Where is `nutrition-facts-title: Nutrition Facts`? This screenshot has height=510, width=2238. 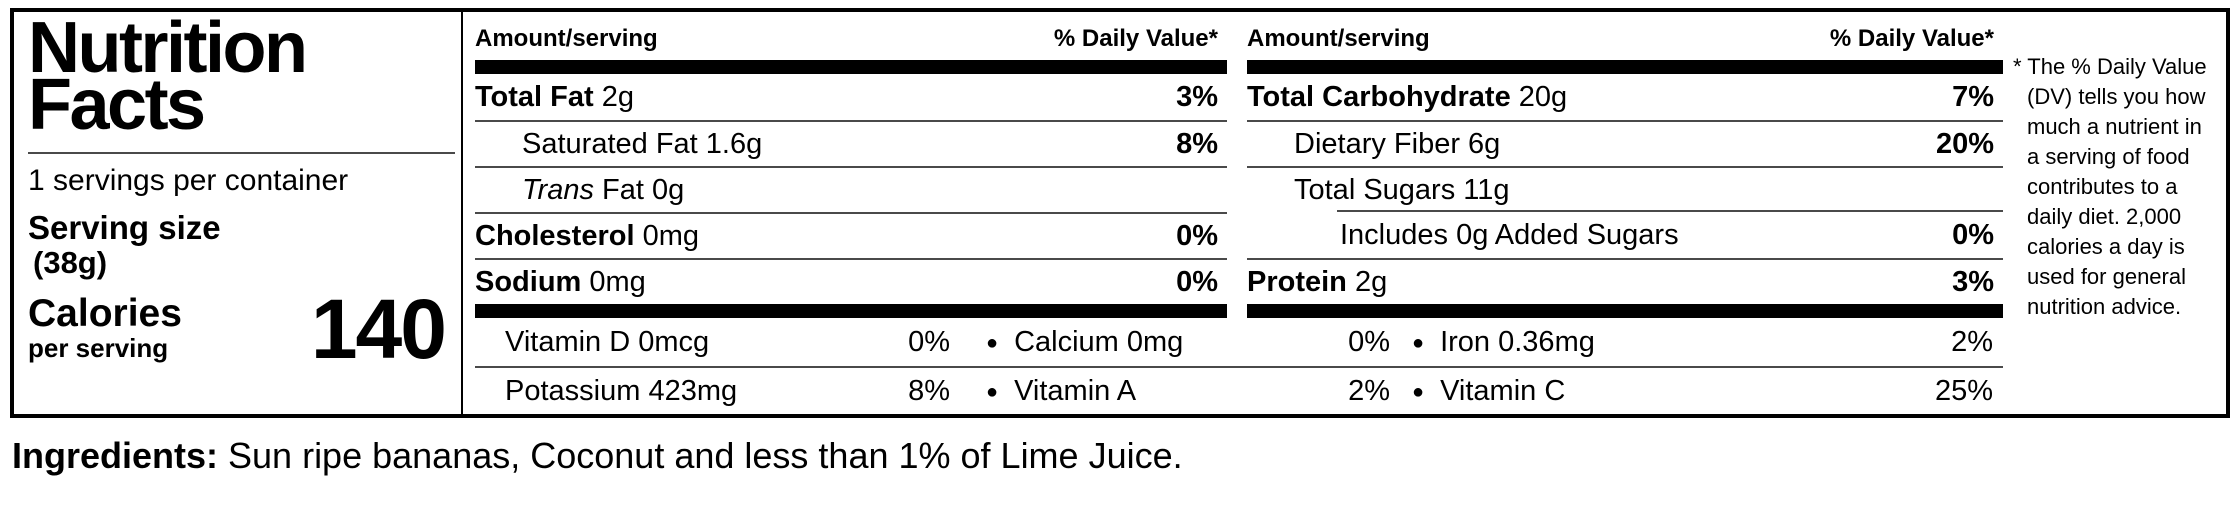 nutrition-facts-title: Nutrition Facts is located at coordinates (241, 76).